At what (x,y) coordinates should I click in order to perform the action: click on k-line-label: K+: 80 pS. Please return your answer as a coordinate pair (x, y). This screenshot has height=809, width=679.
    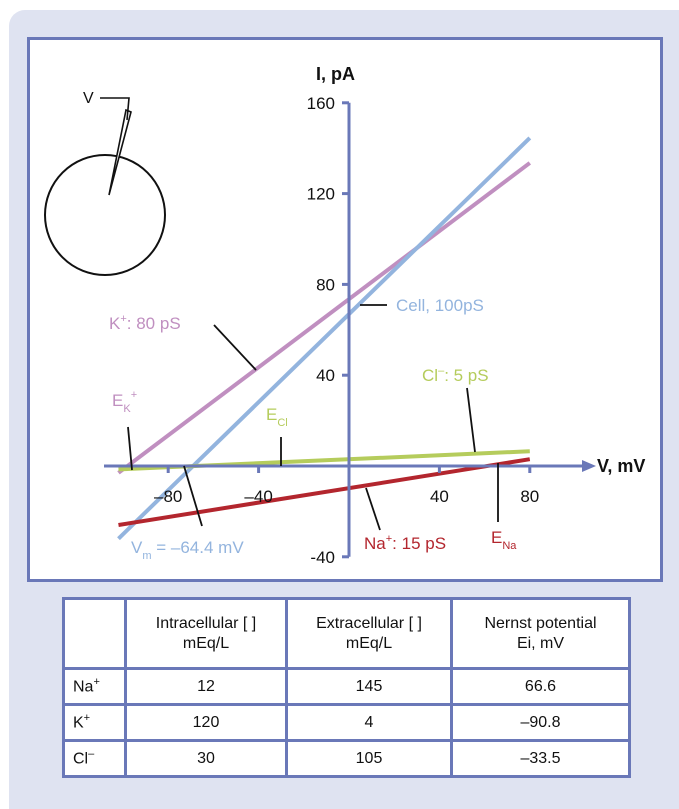
    Looking at the image, I should click on (145, 323).